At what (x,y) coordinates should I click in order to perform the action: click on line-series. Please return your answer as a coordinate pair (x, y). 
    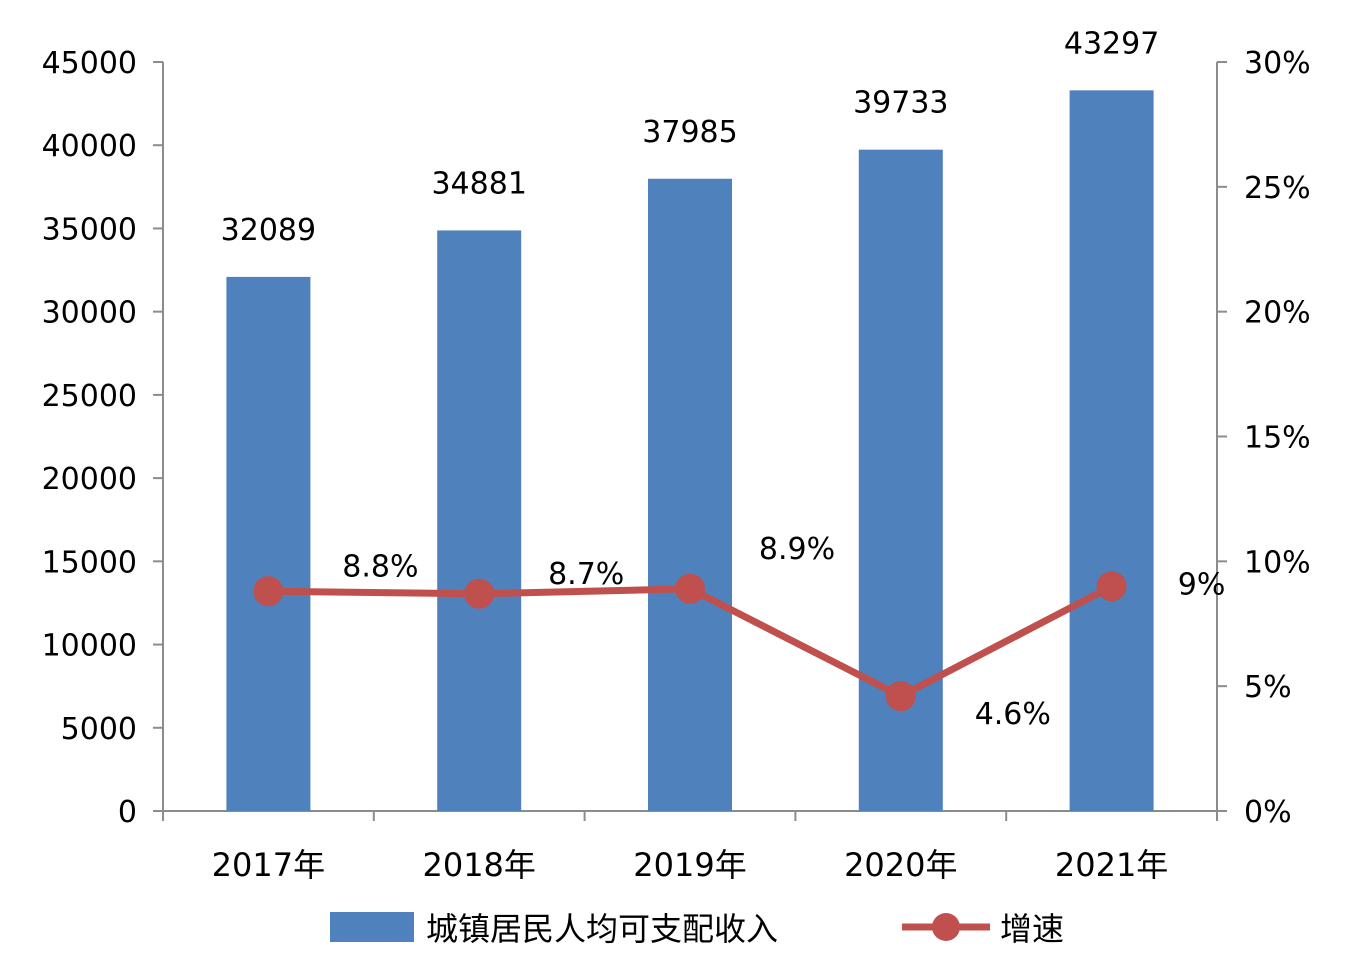
    Looking at the image, I should click on (690, 641).